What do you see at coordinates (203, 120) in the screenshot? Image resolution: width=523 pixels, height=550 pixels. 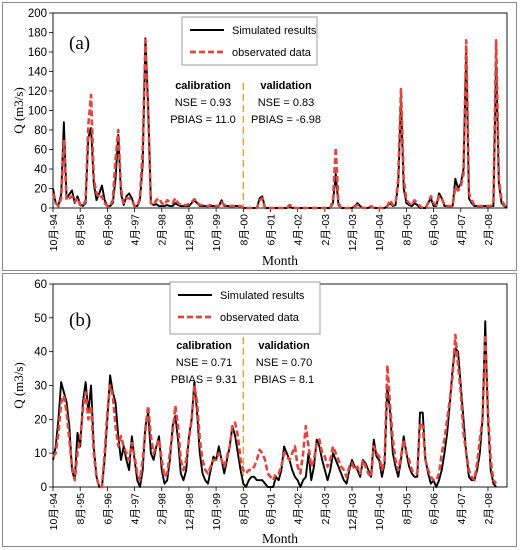 I see `calibration-annotation: PBIAS = 11.0` at bounding box center [203, 120].